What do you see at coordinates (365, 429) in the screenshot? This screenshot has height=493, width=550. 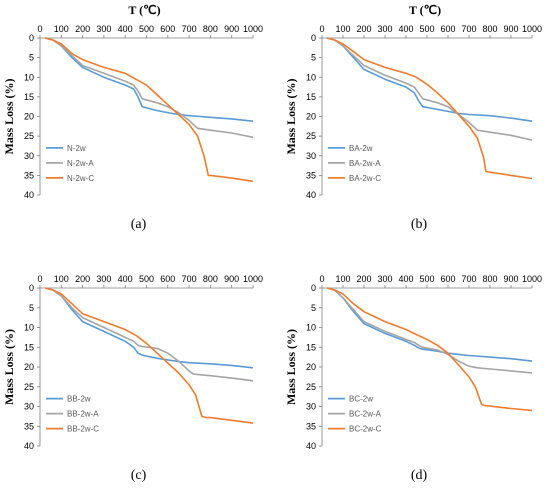 I see `legend-label: BC-2w-C` at bounding box center [365, 429].